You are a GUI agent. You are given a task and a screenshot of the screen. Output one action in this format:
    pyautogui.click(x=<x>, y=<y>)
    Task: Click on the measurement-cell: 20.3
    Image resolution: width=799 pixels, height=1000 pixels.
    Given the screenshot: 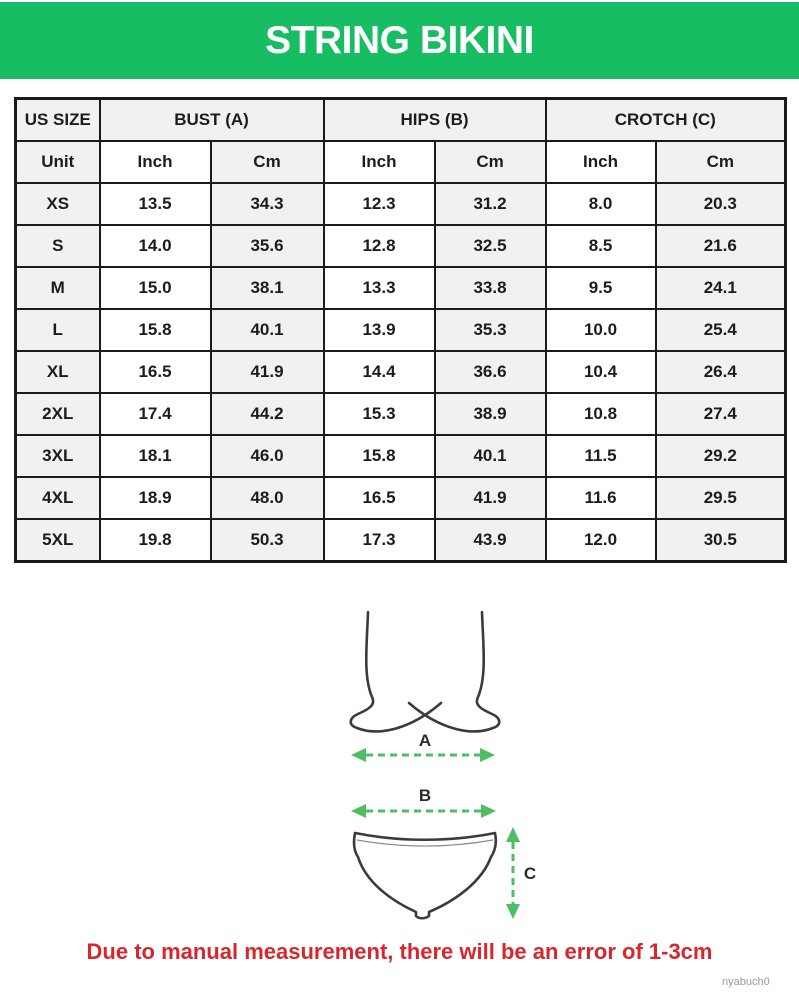 What is the action you would take?
    pyautogui.click(x=720, y=204)
    